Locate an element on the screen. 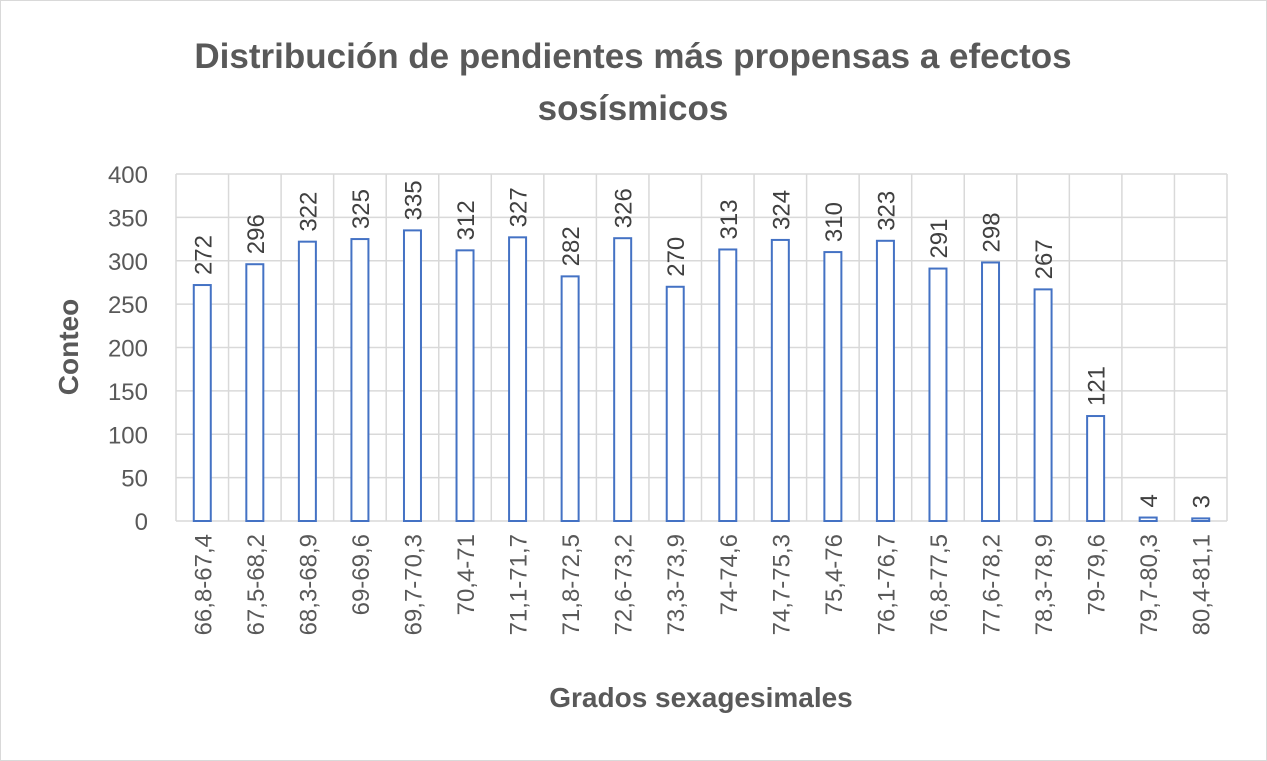  y-tick-label: 100 is located at coordinates (128, 435).